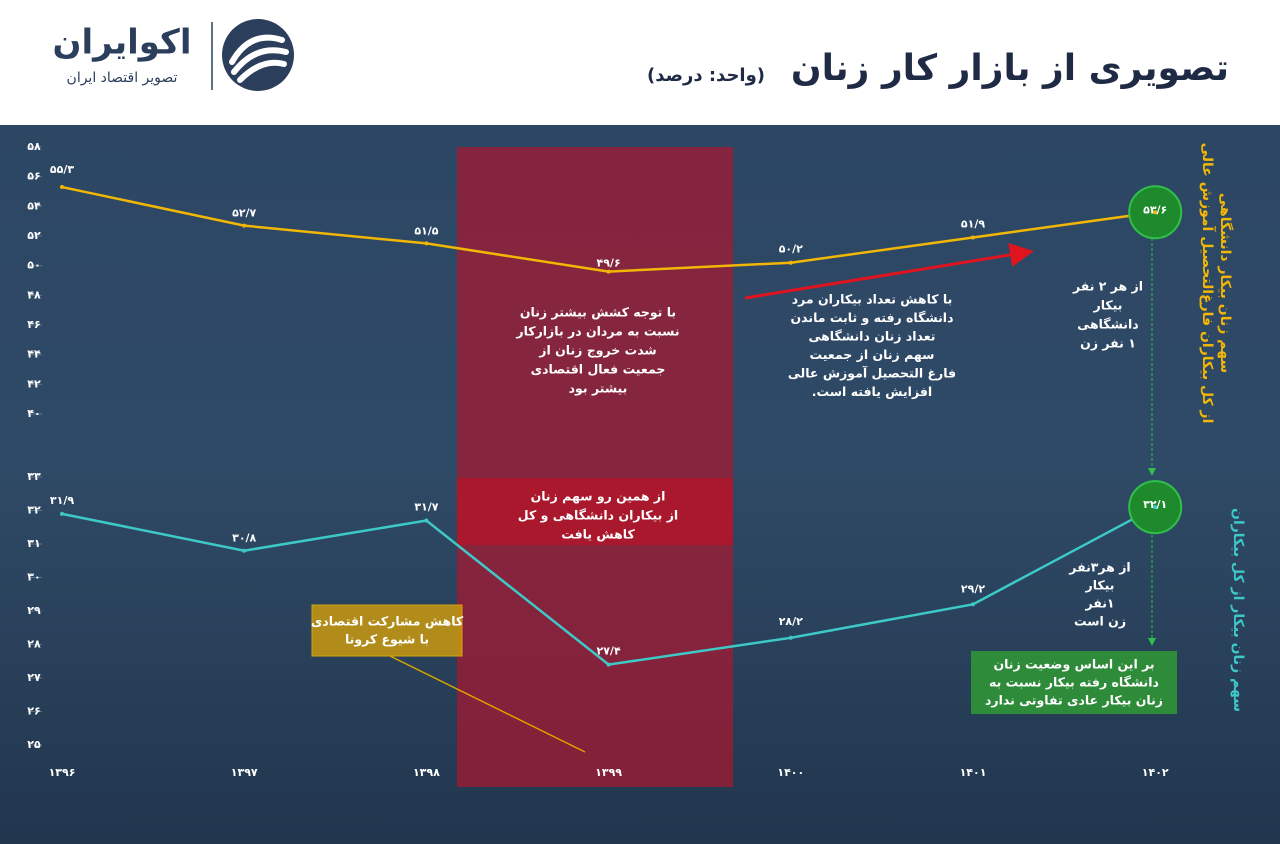 This screenshot has height=844, width=1280. What do you see at coordinates (62, 772) in the screenshot?
I see `x-tick-label: ۱۳۹۶` at bounding box center [62, 772].